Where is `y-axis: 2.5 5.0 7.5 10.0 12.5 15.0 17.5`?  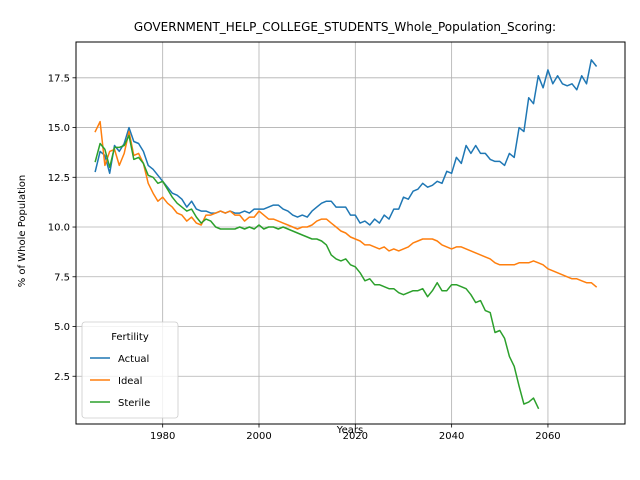
y-axis: 2.5 5.0 7.5 10.0 12.5 15.0 17.5 is located at coordinates (62, 228).